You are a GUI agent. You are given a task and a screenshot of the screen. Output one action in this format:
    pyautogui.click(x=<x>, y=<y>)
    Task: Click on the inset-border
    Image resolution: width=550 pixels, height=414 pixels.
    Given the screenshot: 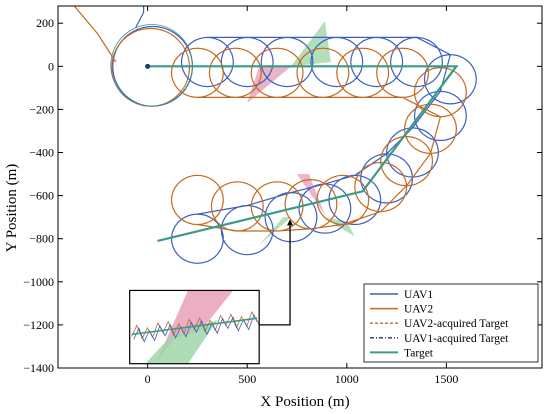 What is the action you would take?
    pyautogui.click(x=194, y=327)
    